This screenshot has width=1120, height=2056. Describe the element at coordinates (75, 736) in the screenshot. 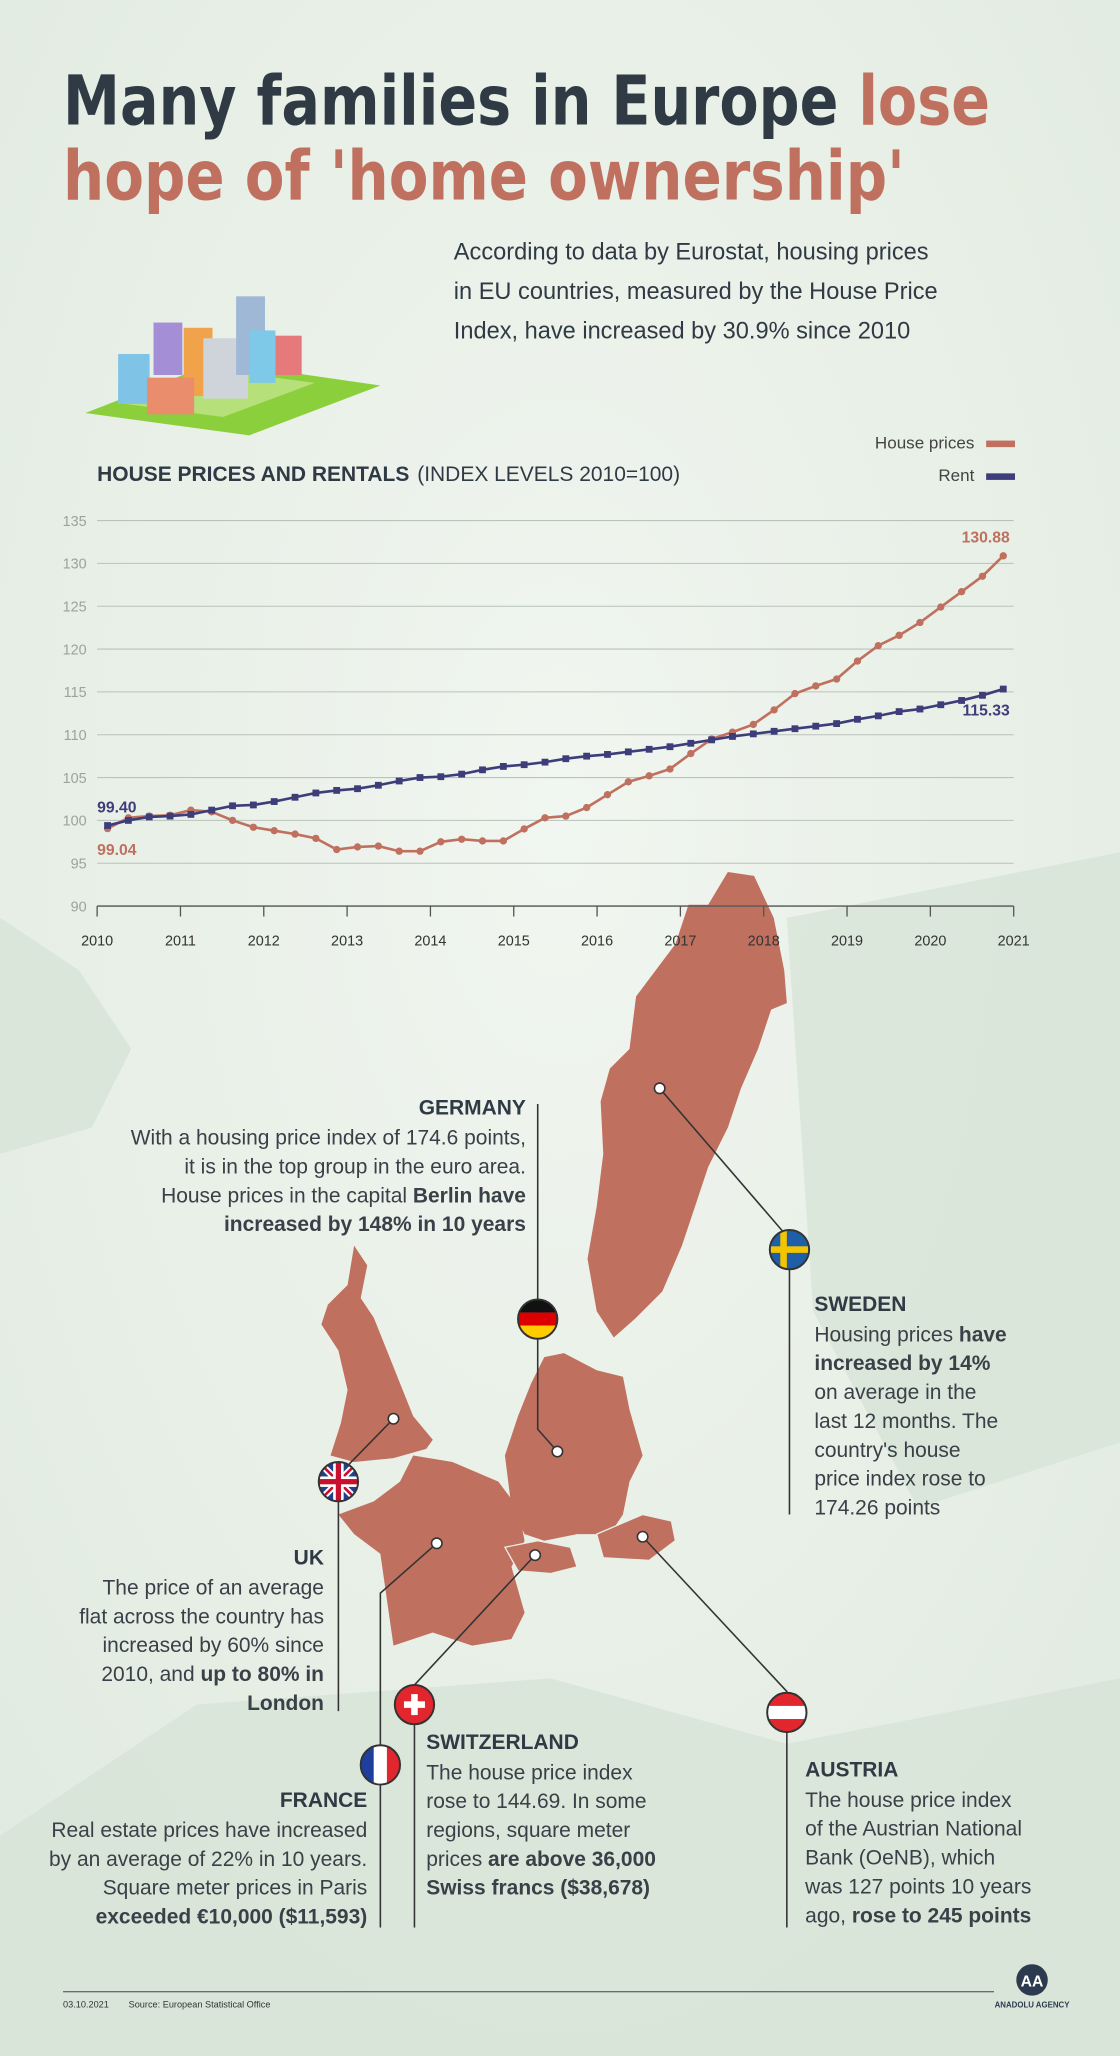

I see `y-tick-label: 110` at that location.